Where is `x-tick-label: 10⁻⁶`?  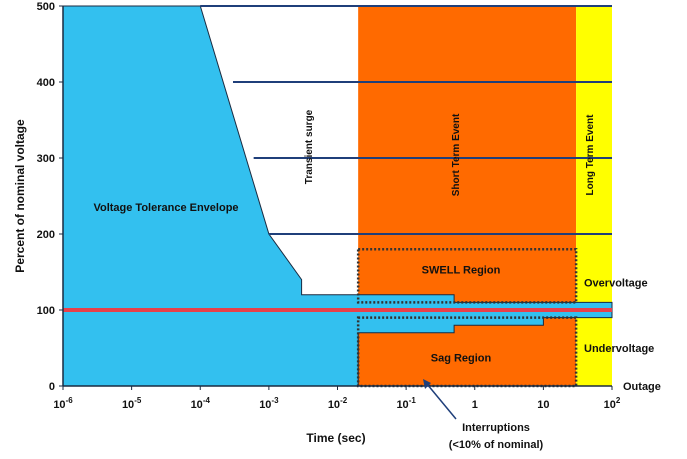 x-tick-label: 10⁻⁶ is located at coordinates (63, 403).